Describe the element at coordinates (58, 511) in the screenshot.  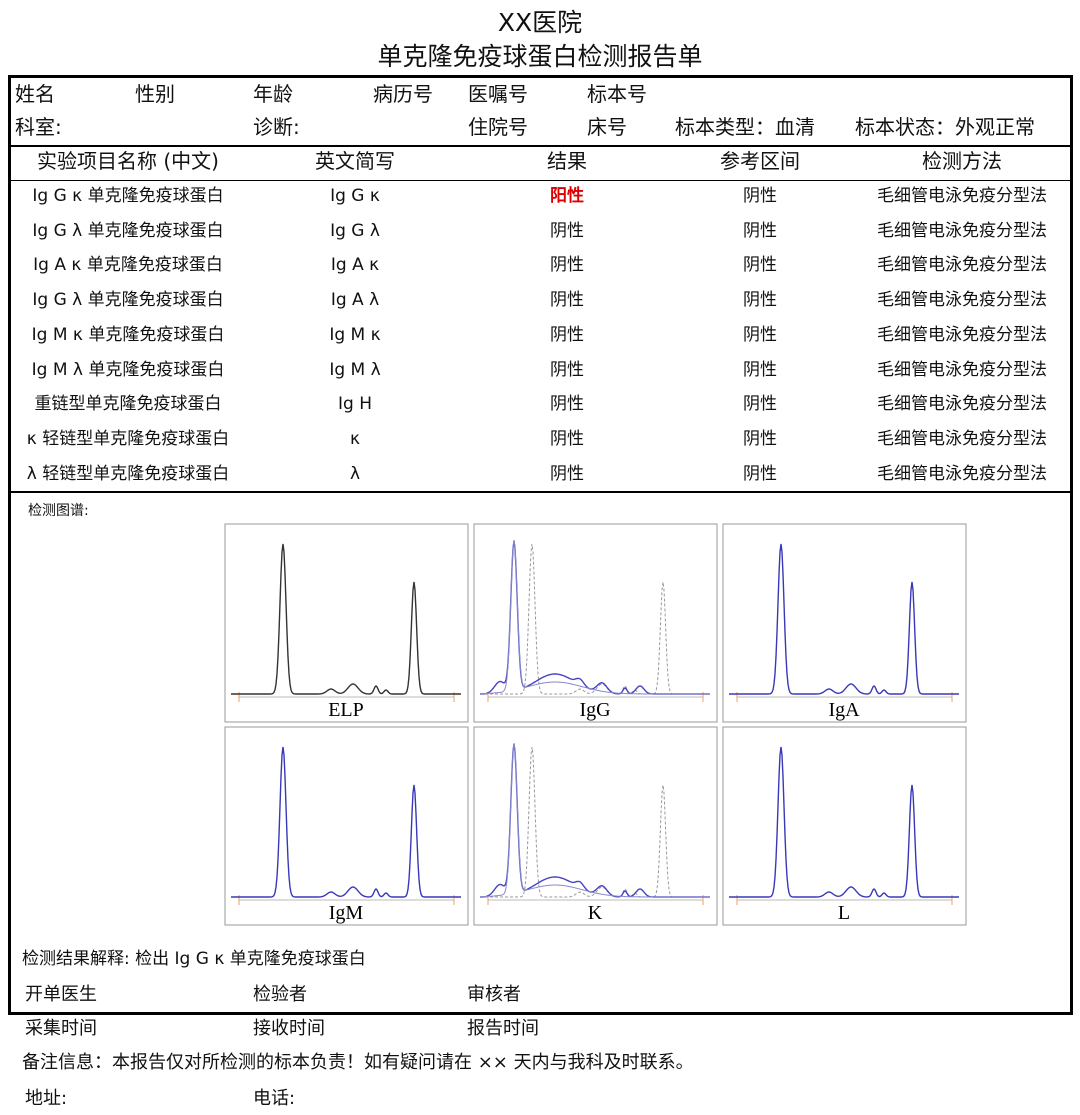
I see `spectrum-label: 检测图谱:` at that location.